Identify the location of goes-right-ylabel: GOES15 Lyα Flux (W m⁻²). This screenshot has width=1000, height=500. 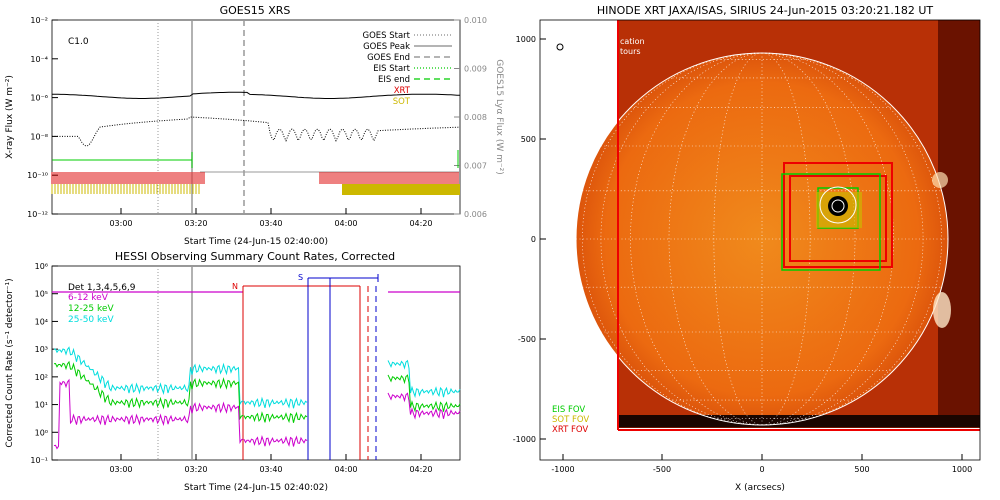
(499, 117).